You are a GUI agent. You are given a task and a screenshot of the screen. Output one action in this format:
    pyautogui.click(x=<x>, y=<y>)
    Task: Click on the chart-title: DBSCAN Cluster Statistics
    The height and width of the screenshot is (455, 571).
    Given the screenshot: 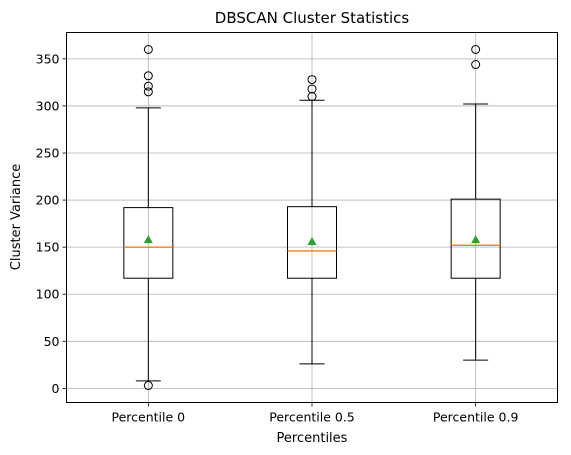 What is the action you would take?
    pyautogui.click(x=312, y=18)
    